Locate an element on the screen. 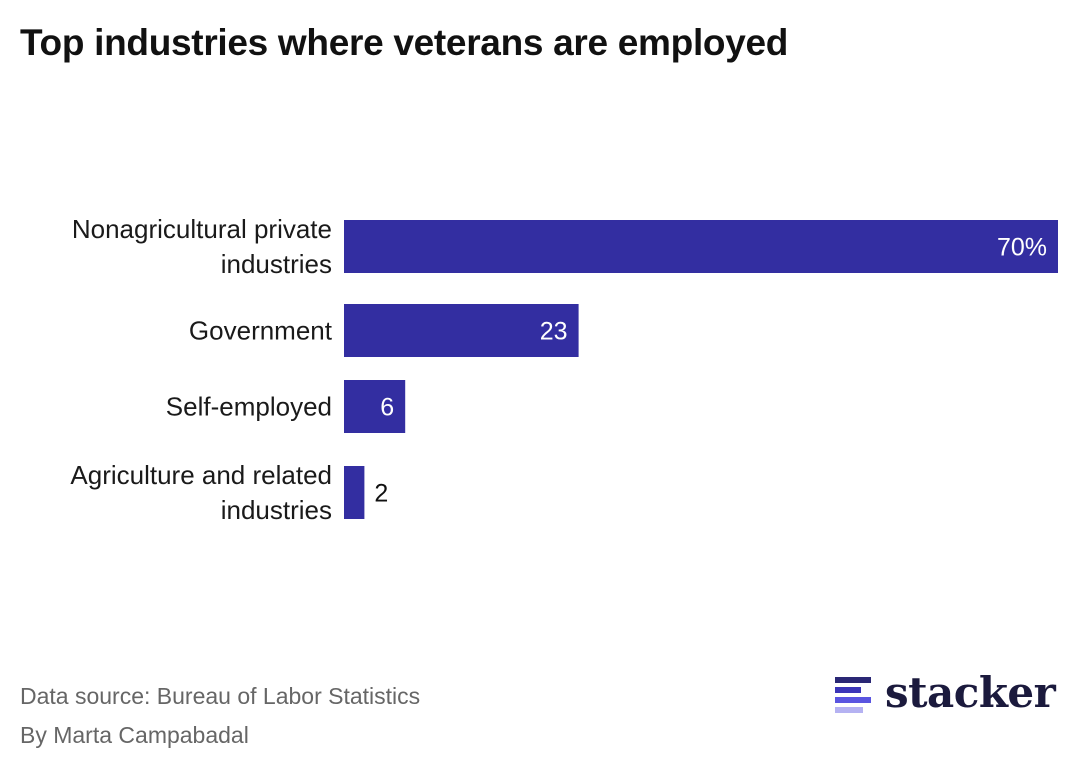 This screenshot has height=770, width=1080. data-source: Data source: Bureau of Labor Statistics is located at coordinates (220, 696).